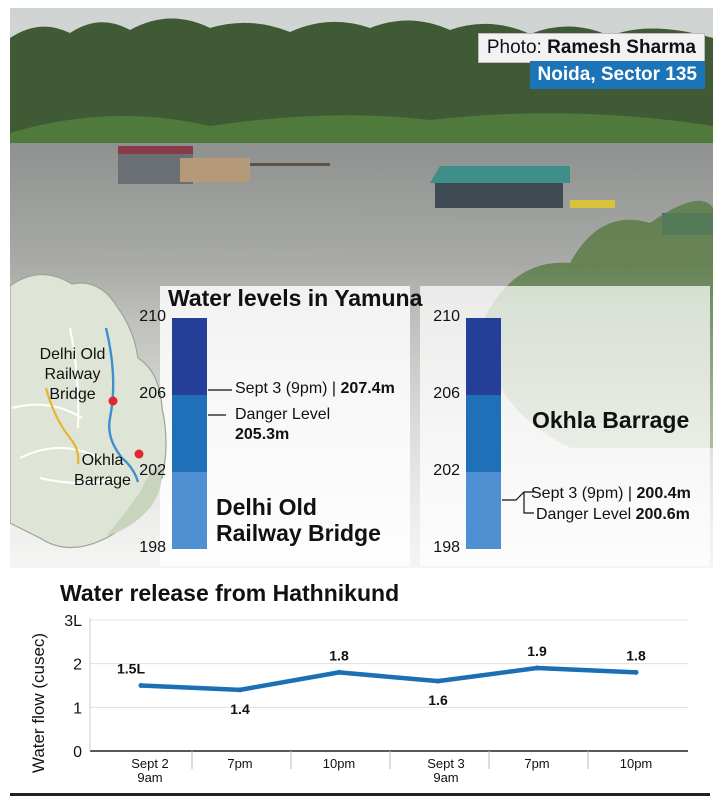 The width and height of the screenshot is (721, 801). I want to click on flow-data-label: 1.5L, so click(131, 669).